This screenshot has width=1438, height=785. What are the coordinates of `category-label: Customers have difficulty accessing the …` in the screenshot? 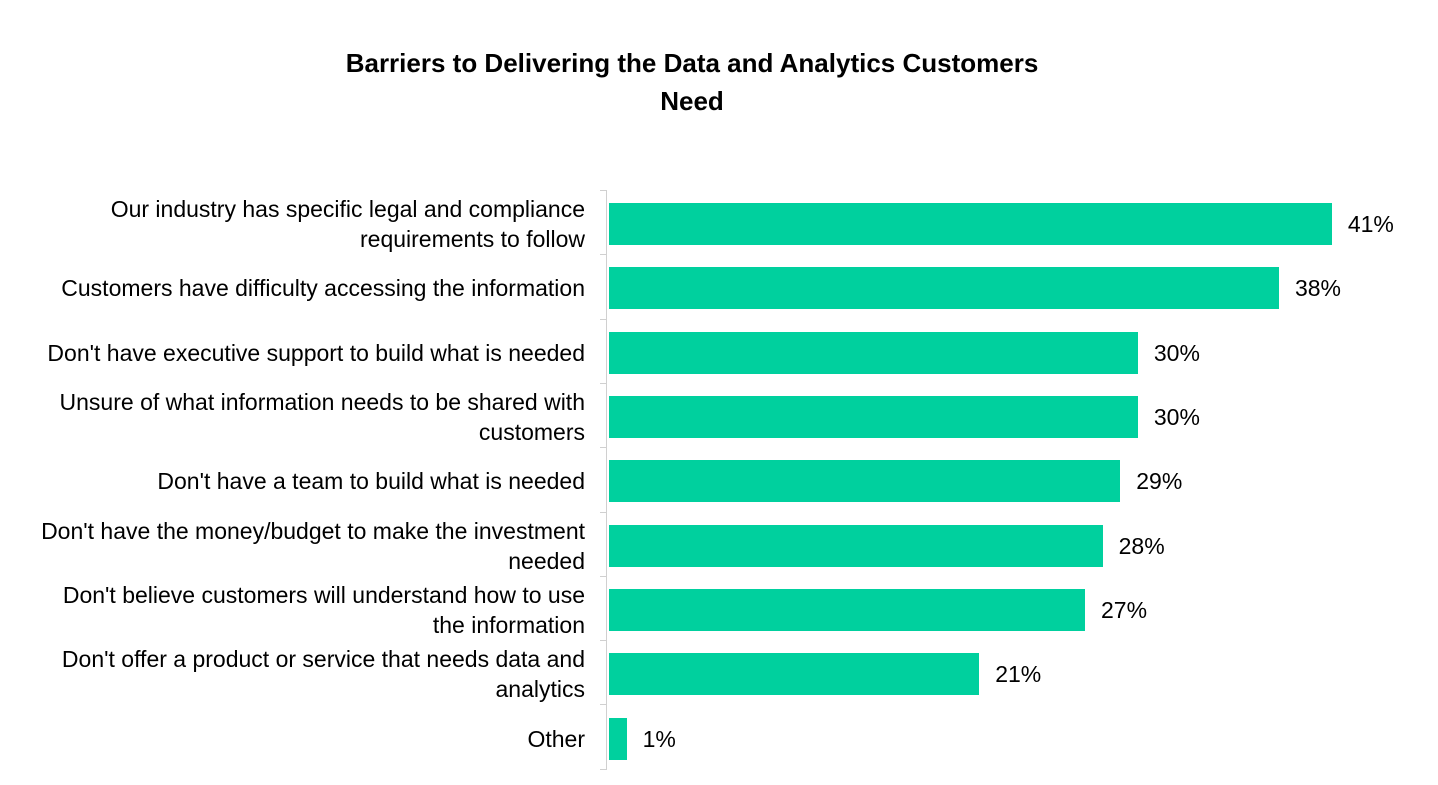 It's located at (323, 288).